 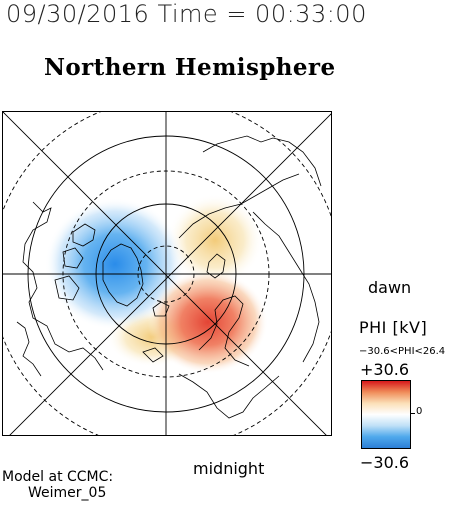 I want to click on colorbar-range: −30.6<PHI<26.4, so click(x=402, y=351).